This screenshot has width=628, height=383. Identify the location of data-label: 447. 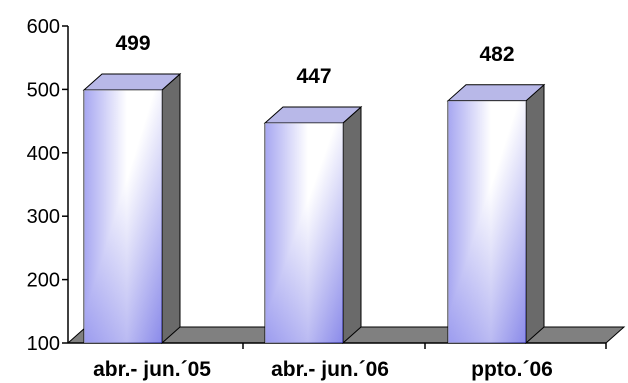
(313, 76).